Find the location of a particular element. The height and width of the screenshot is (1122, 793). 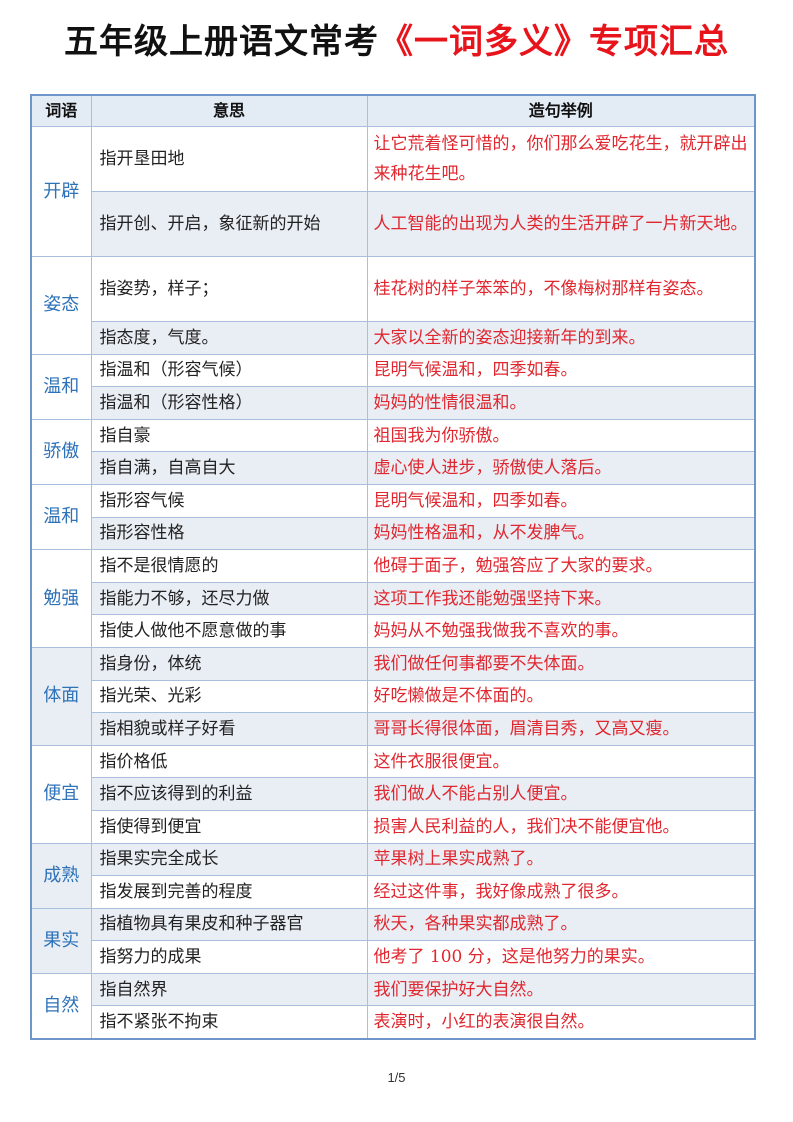

word-cell: 骄傲 is located at coordinates (61, 451).